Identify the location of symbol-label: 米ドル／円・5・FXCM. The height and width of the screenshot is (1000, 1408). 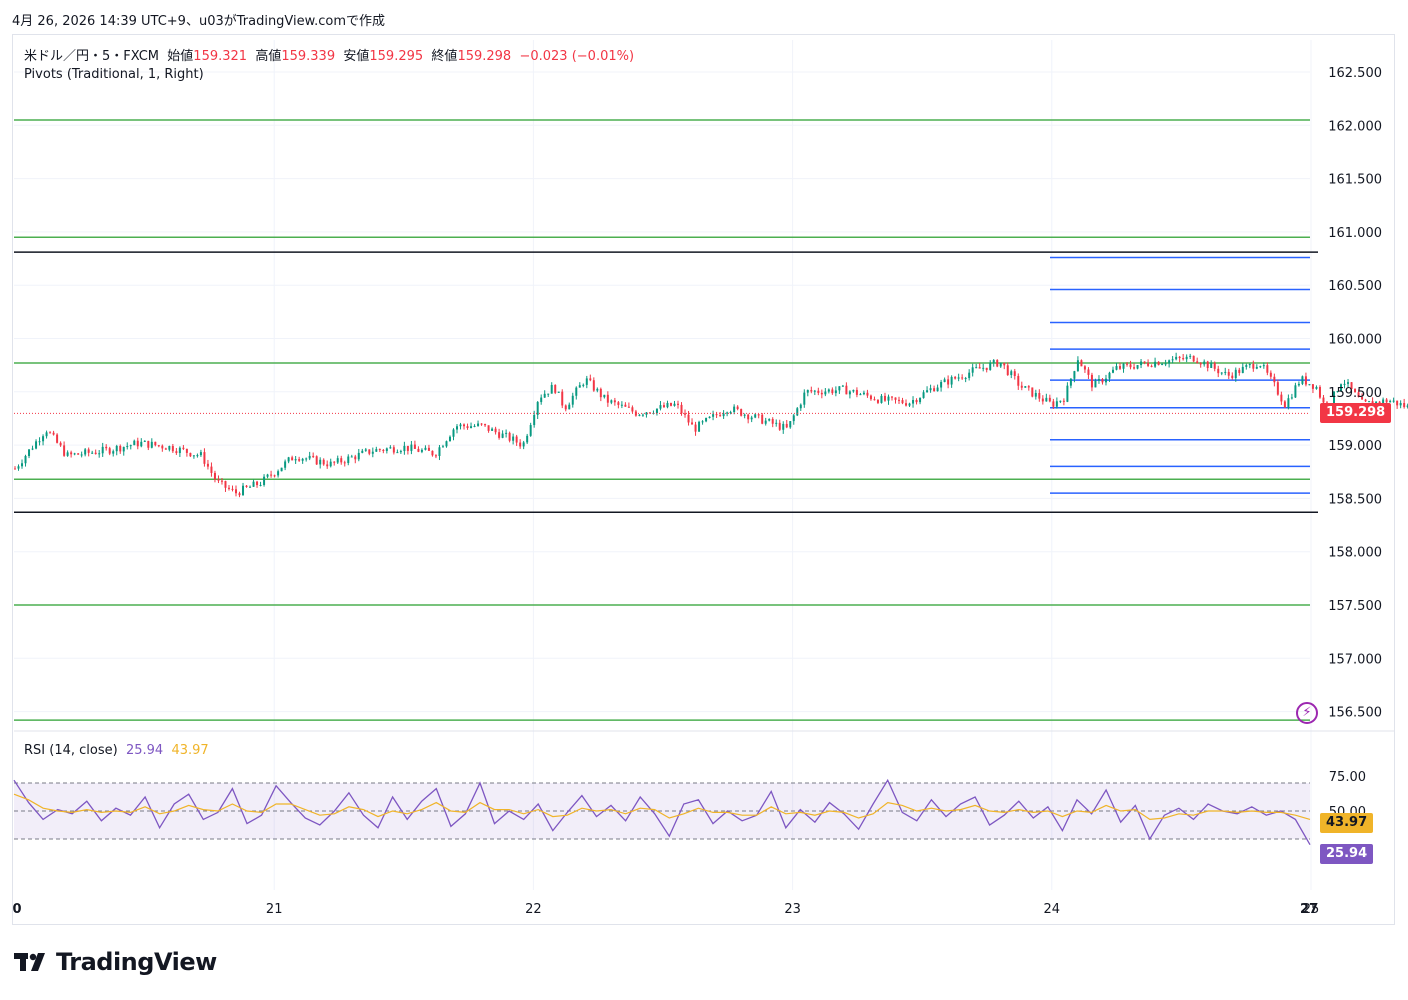
(92, 56).